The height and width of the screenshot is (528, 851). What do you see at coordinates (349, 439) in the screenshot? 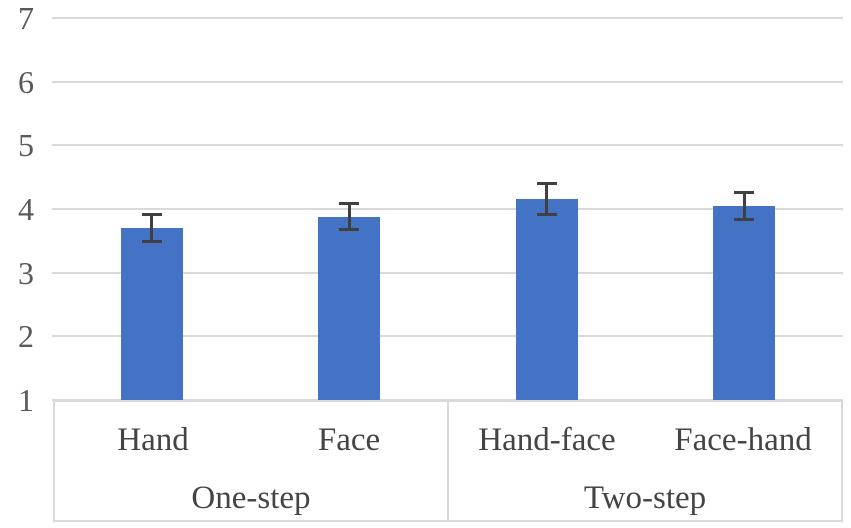
I see `category-label: Face` at bounding box center [349, 439].